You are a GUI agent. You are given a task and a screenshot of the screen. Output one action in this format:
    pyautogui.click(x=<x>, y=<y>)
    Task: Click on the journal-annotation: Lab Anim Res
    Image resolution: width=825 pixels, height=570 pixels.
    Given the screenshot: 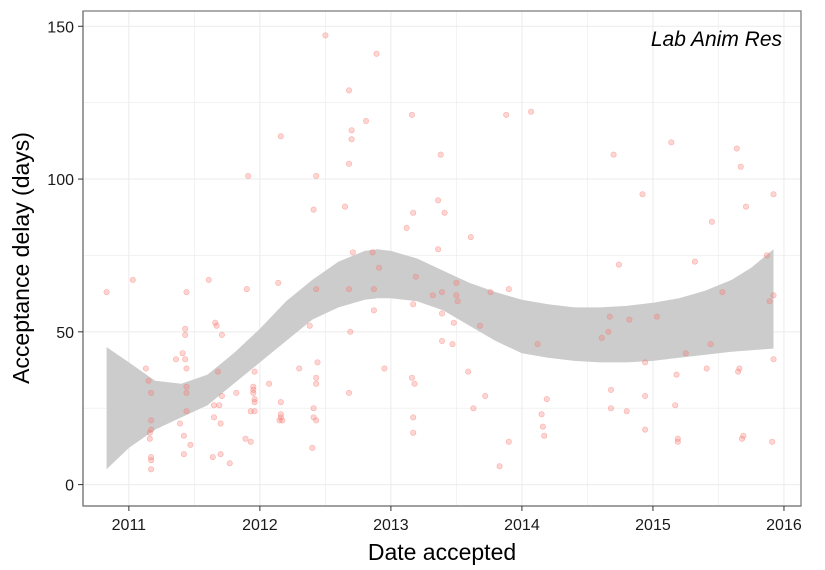 What is the action you would take?
    pyautogui.click(x=717, y=39)
    